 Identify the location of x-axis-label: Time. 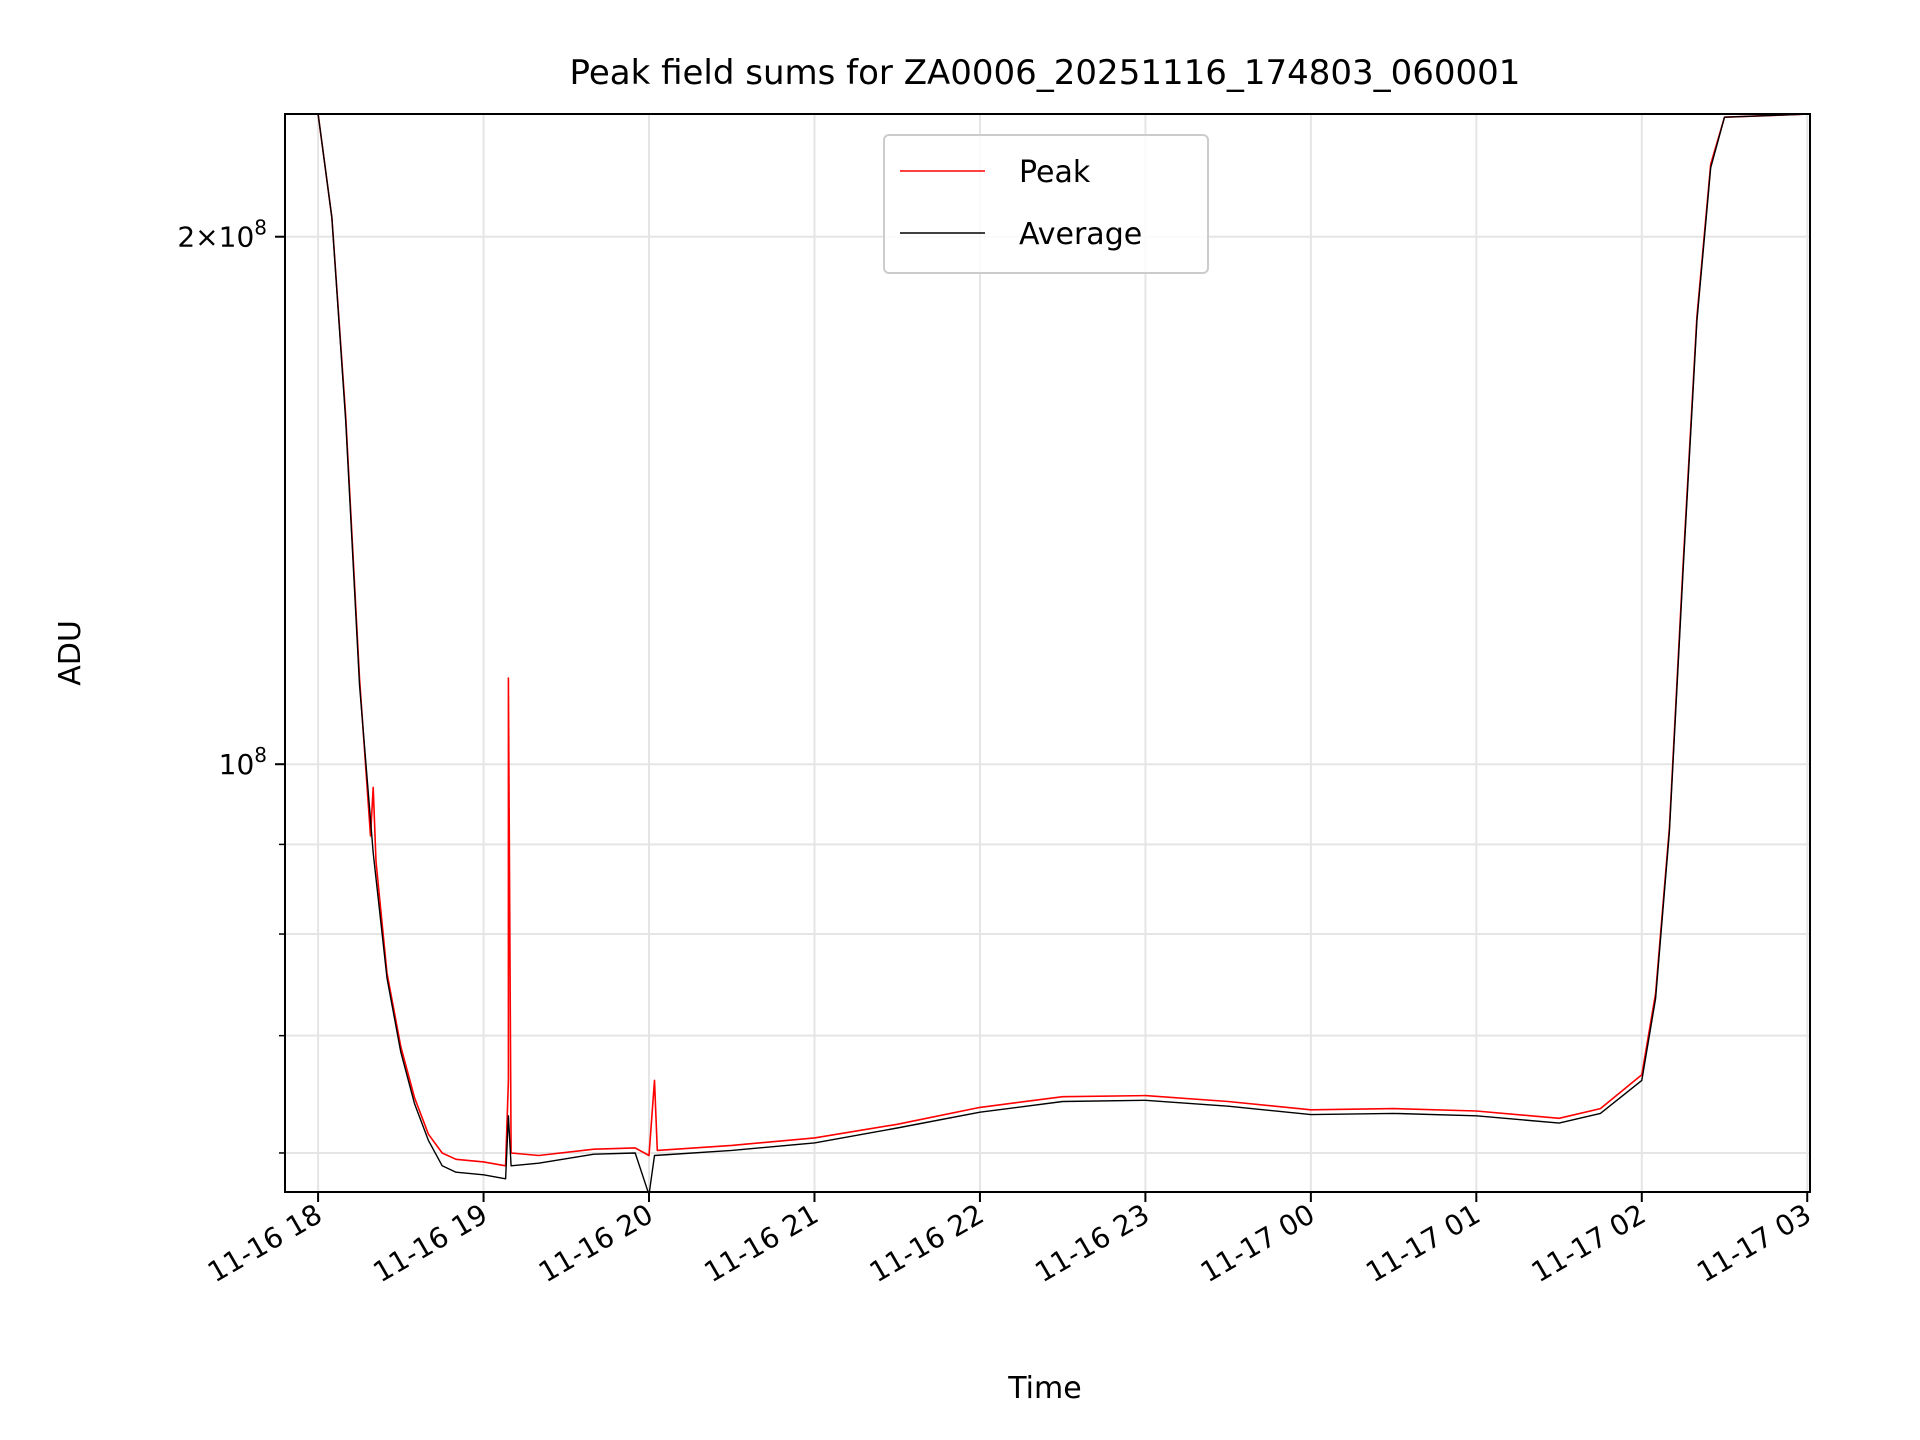
(1044, 1388).